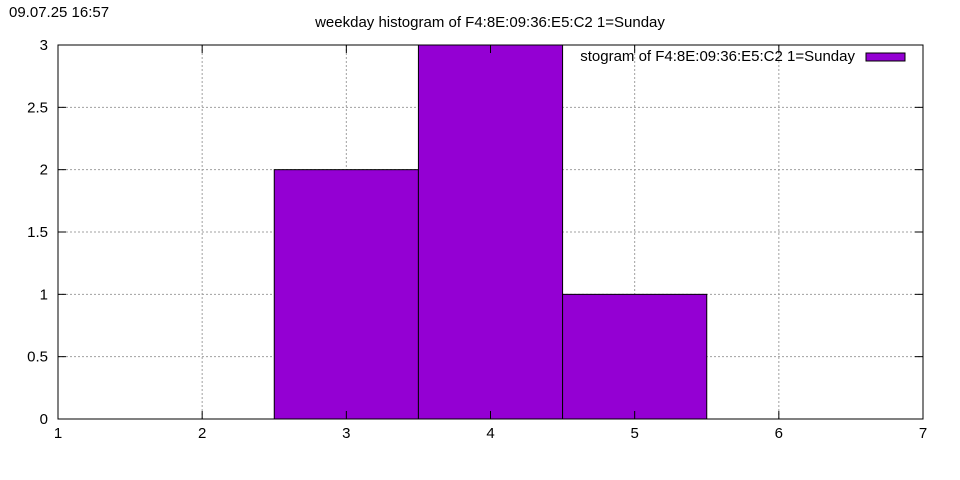 The image size is (960, 480). Describe the element at coordinates (634, 433) in the screenshot. I see `x-tick-label: 5` at that location.